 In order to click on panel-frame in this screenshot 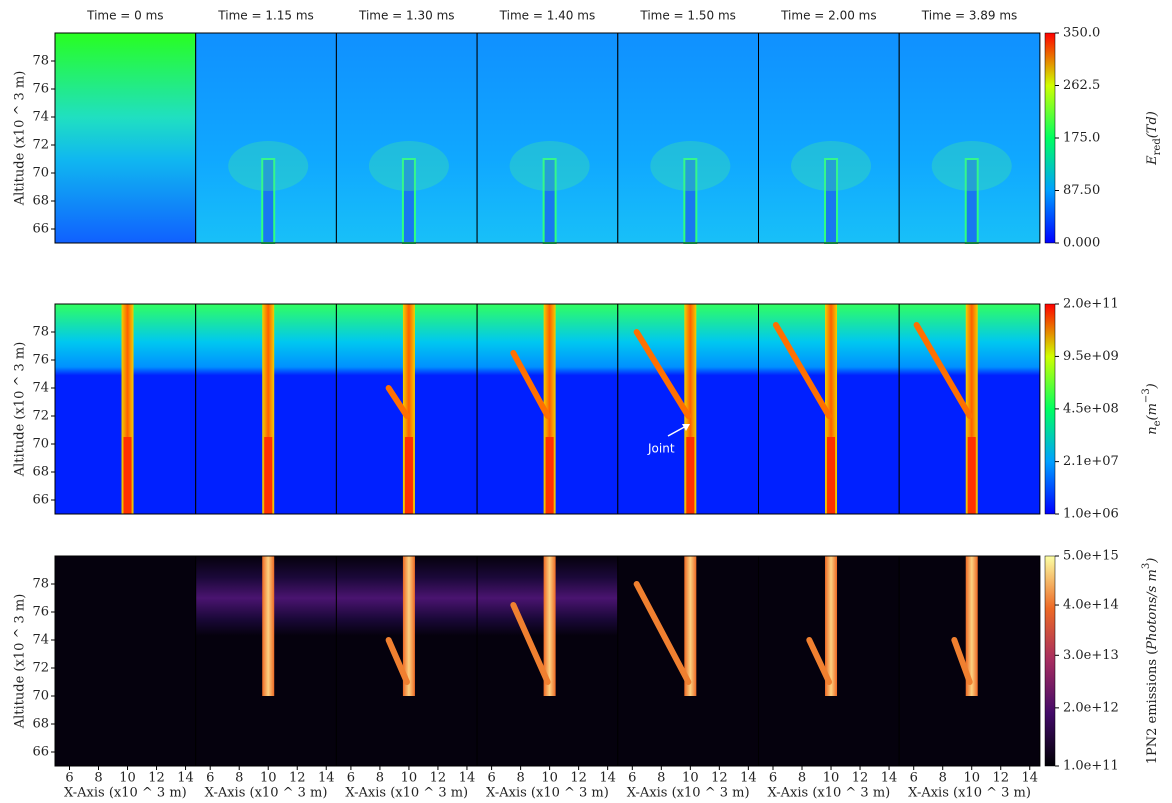, I will do `click(969, 661)`.